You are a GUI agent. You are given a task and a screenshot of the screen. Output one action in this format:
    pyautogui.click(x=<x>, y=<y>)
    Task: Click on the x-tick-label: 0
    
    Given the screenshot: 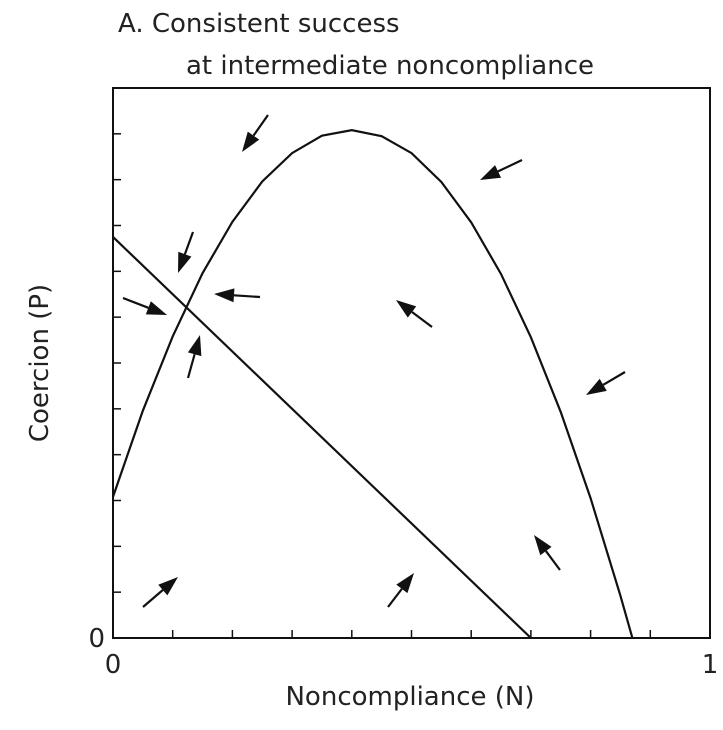 What is the action you would take?
    pyautogui.click(x=113, y=665)
    